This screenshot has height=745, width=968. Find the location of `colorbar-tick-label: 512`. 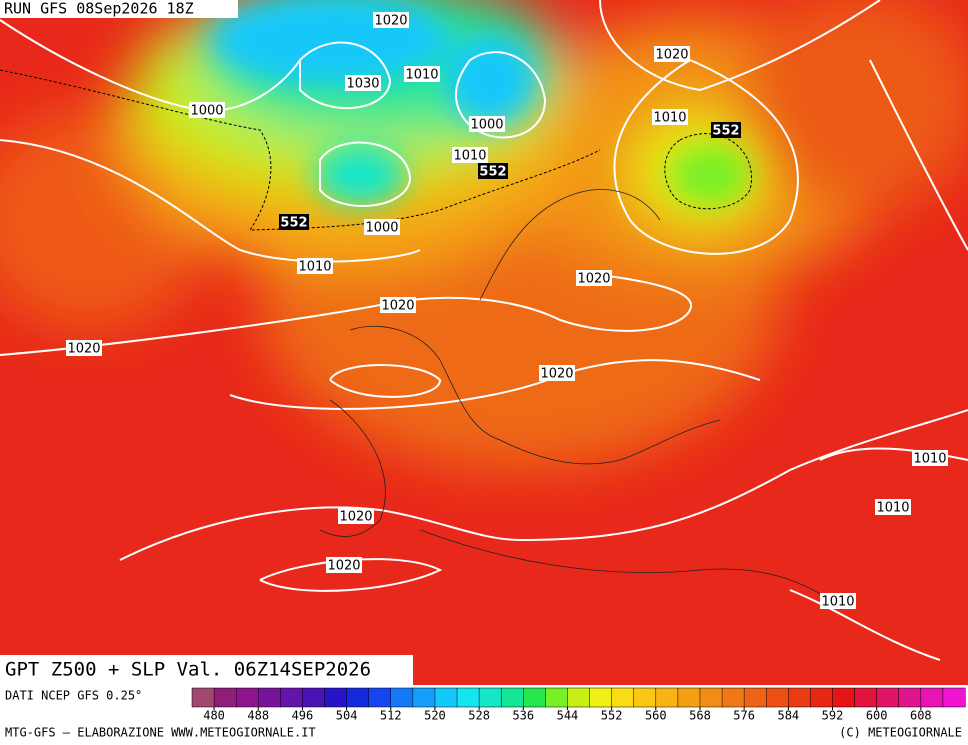

colorbar-tick-label: 512 is located at coordinates (391, 716).